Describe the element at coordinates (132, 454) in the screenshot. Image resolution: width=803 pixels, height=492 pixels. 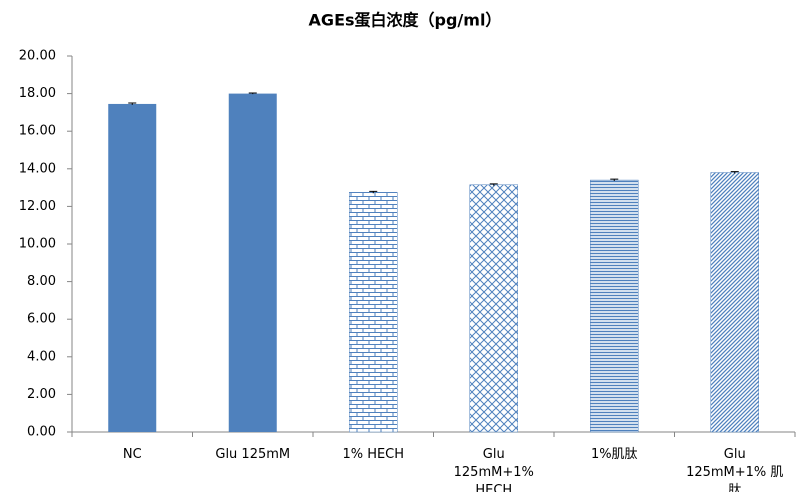
I see `x-tick-label: NC` at that location.